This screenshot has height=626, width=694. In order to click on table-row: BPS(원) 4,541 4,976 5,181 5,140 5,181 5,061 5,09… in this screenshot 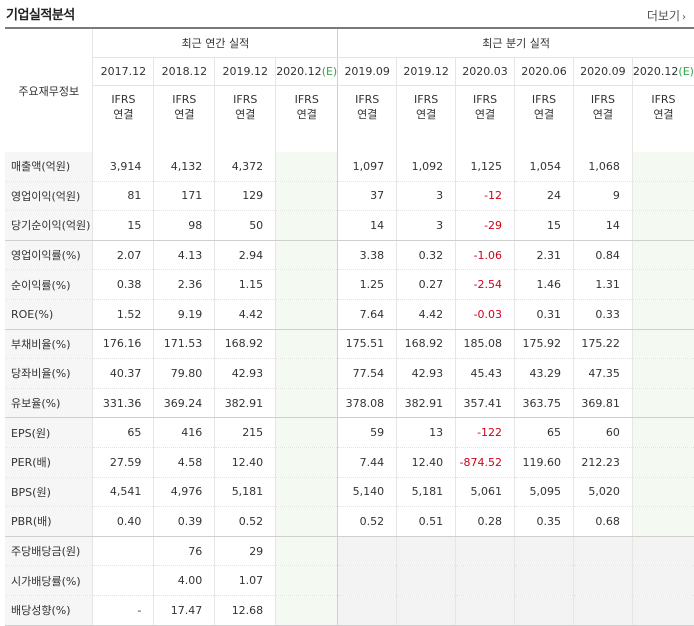, I will do `click(349, 492)`.